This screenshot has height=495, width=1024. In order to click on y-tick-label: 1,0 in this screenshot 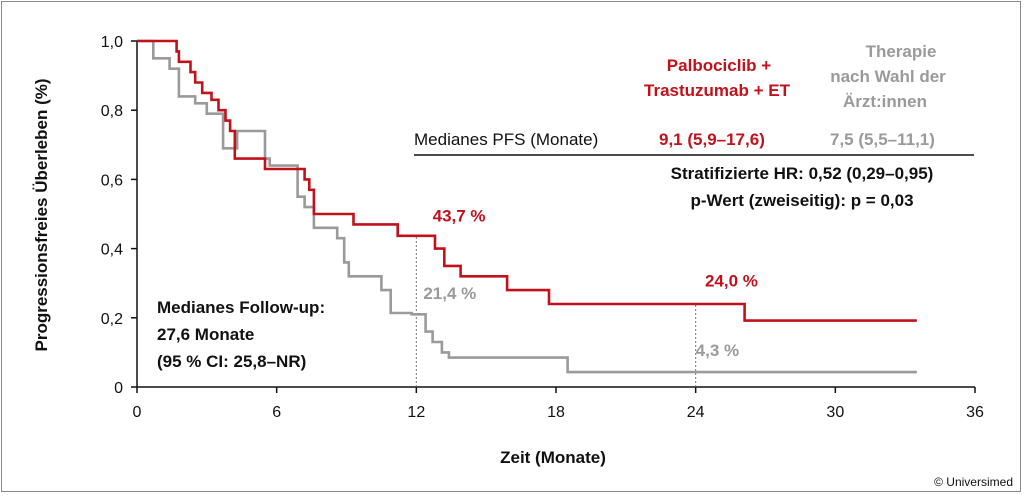, I will do `click(112, 42)`.